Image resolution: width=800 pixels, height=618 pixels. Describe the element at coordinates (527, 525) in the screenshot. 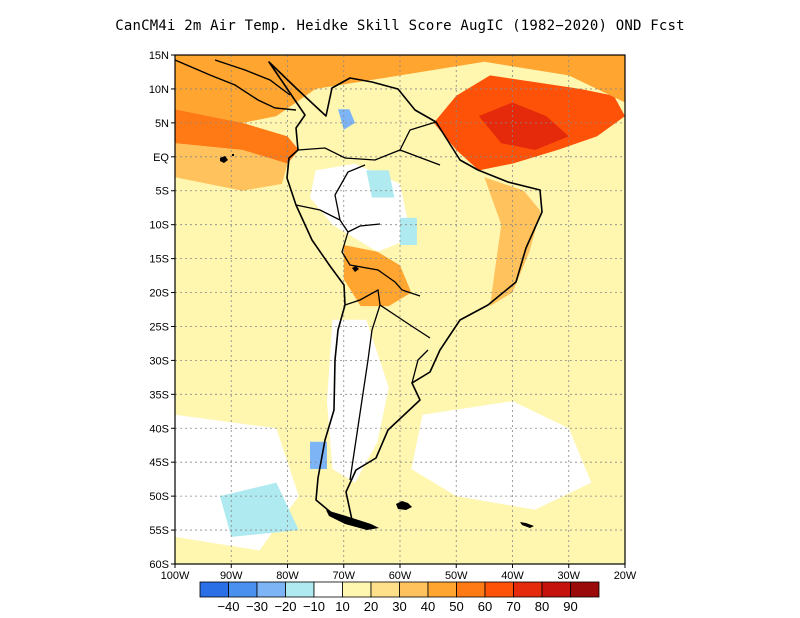

I see `south-georgia` at that location.